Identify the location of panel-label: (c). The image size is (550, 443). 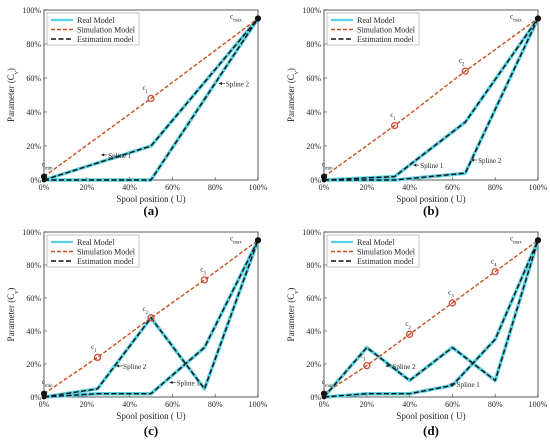
(151, 430).